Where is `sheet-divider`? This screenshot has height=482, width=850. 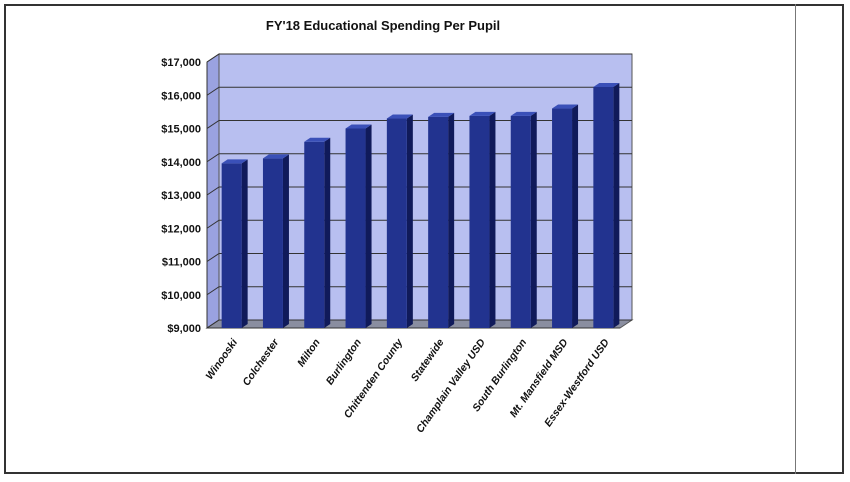
sheet-divider is located at coordinates (795, 239).